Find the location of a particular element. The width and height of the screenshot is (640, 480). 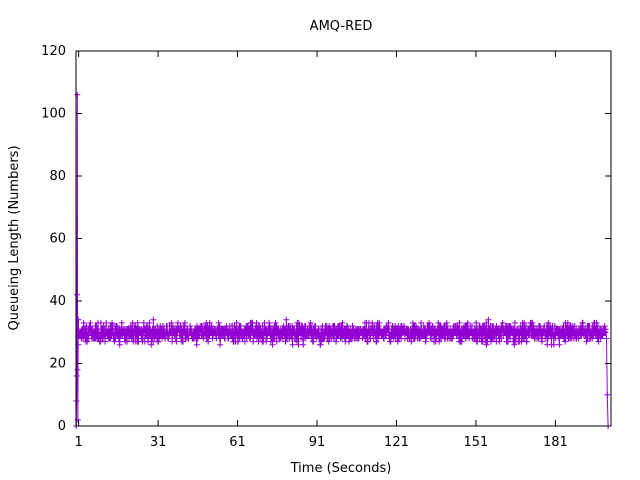

x-tick-label: 181 is located at coordinates (555, 442).